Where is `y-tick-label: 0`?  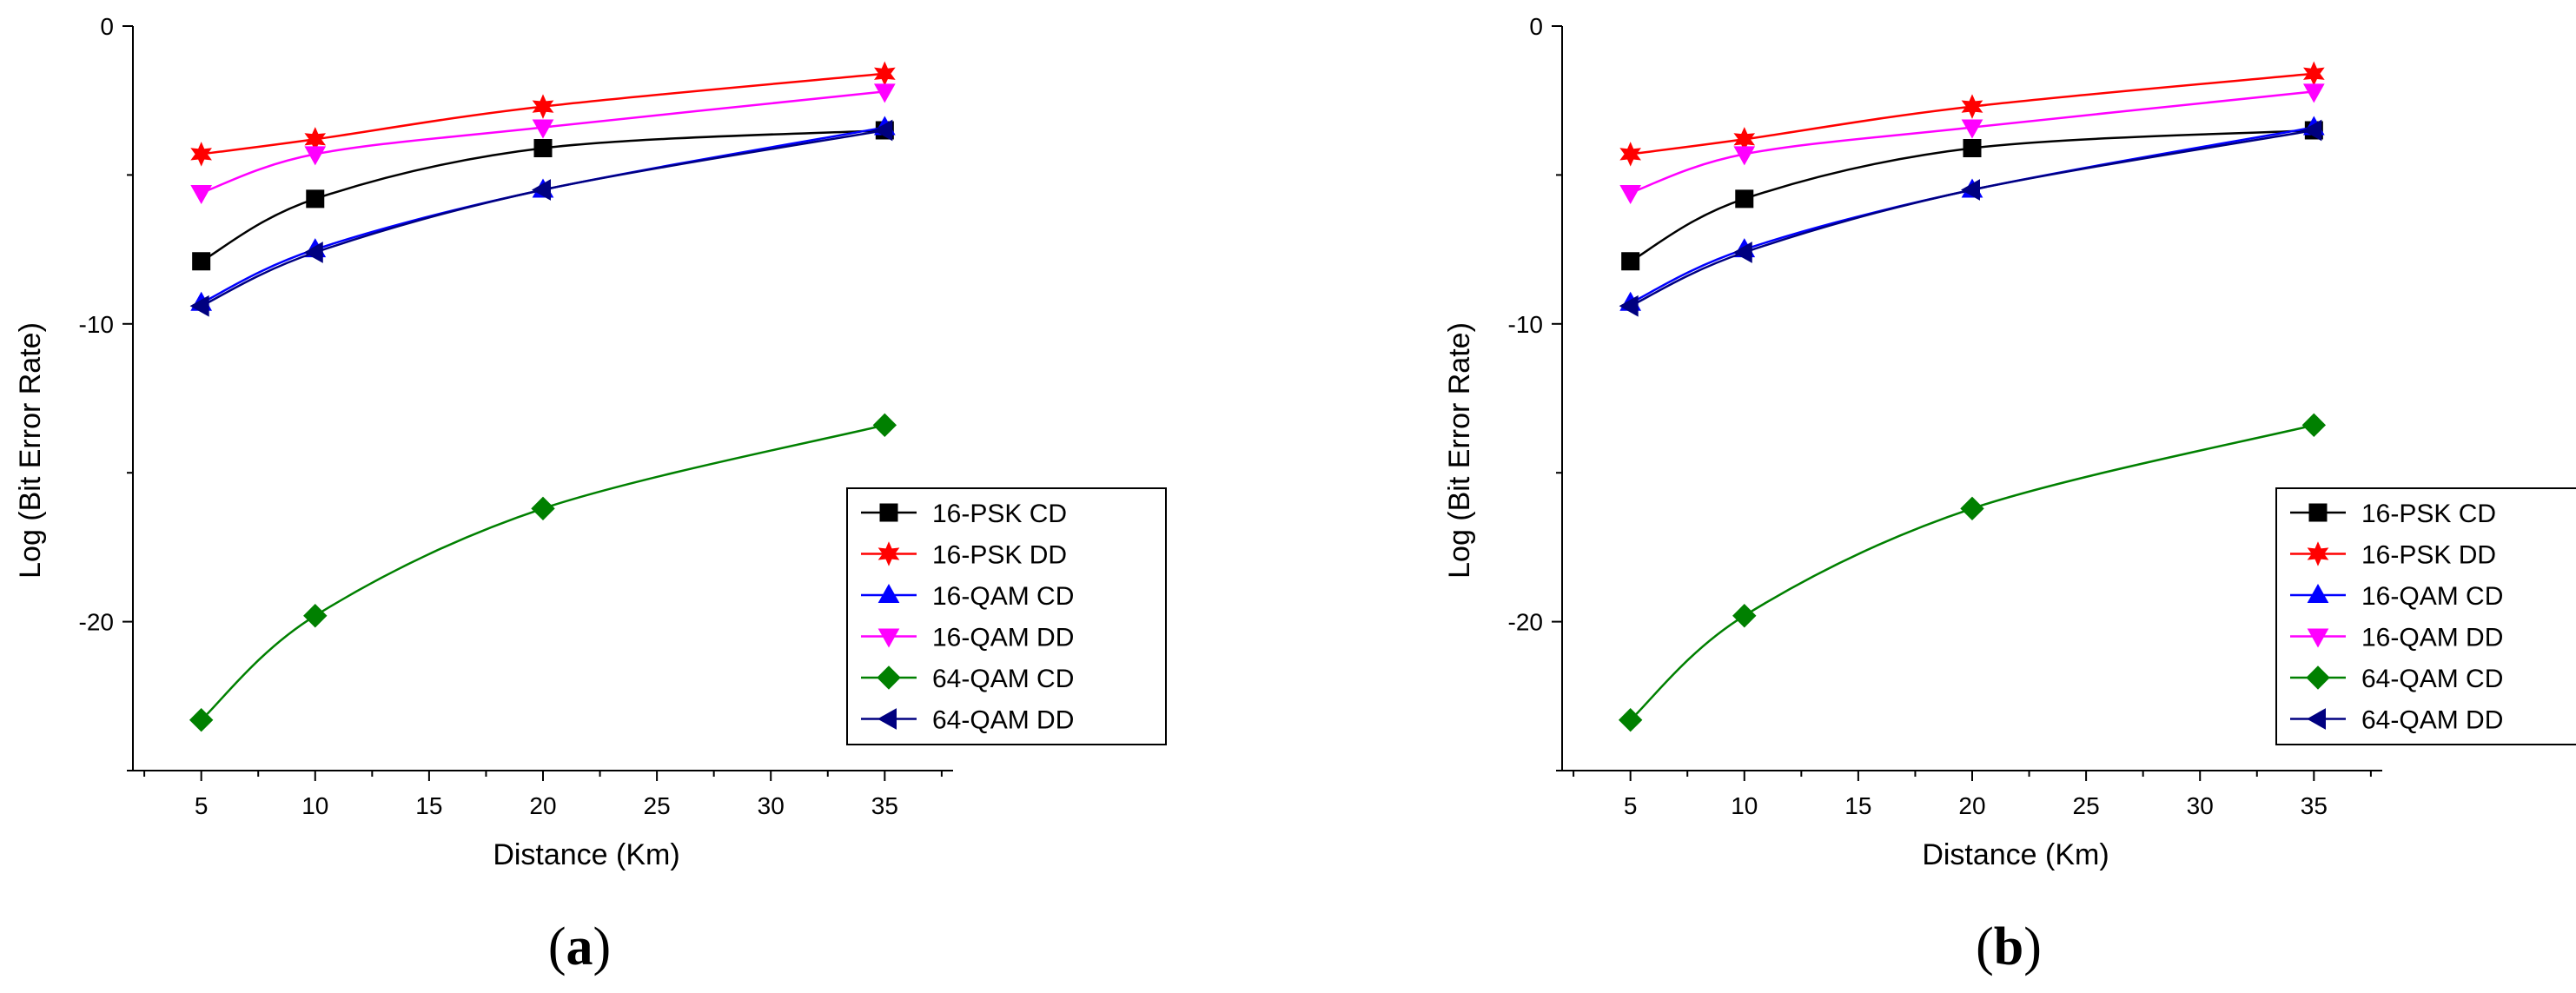 y-tick-label: 0 is located at coordinates (1536, 27).